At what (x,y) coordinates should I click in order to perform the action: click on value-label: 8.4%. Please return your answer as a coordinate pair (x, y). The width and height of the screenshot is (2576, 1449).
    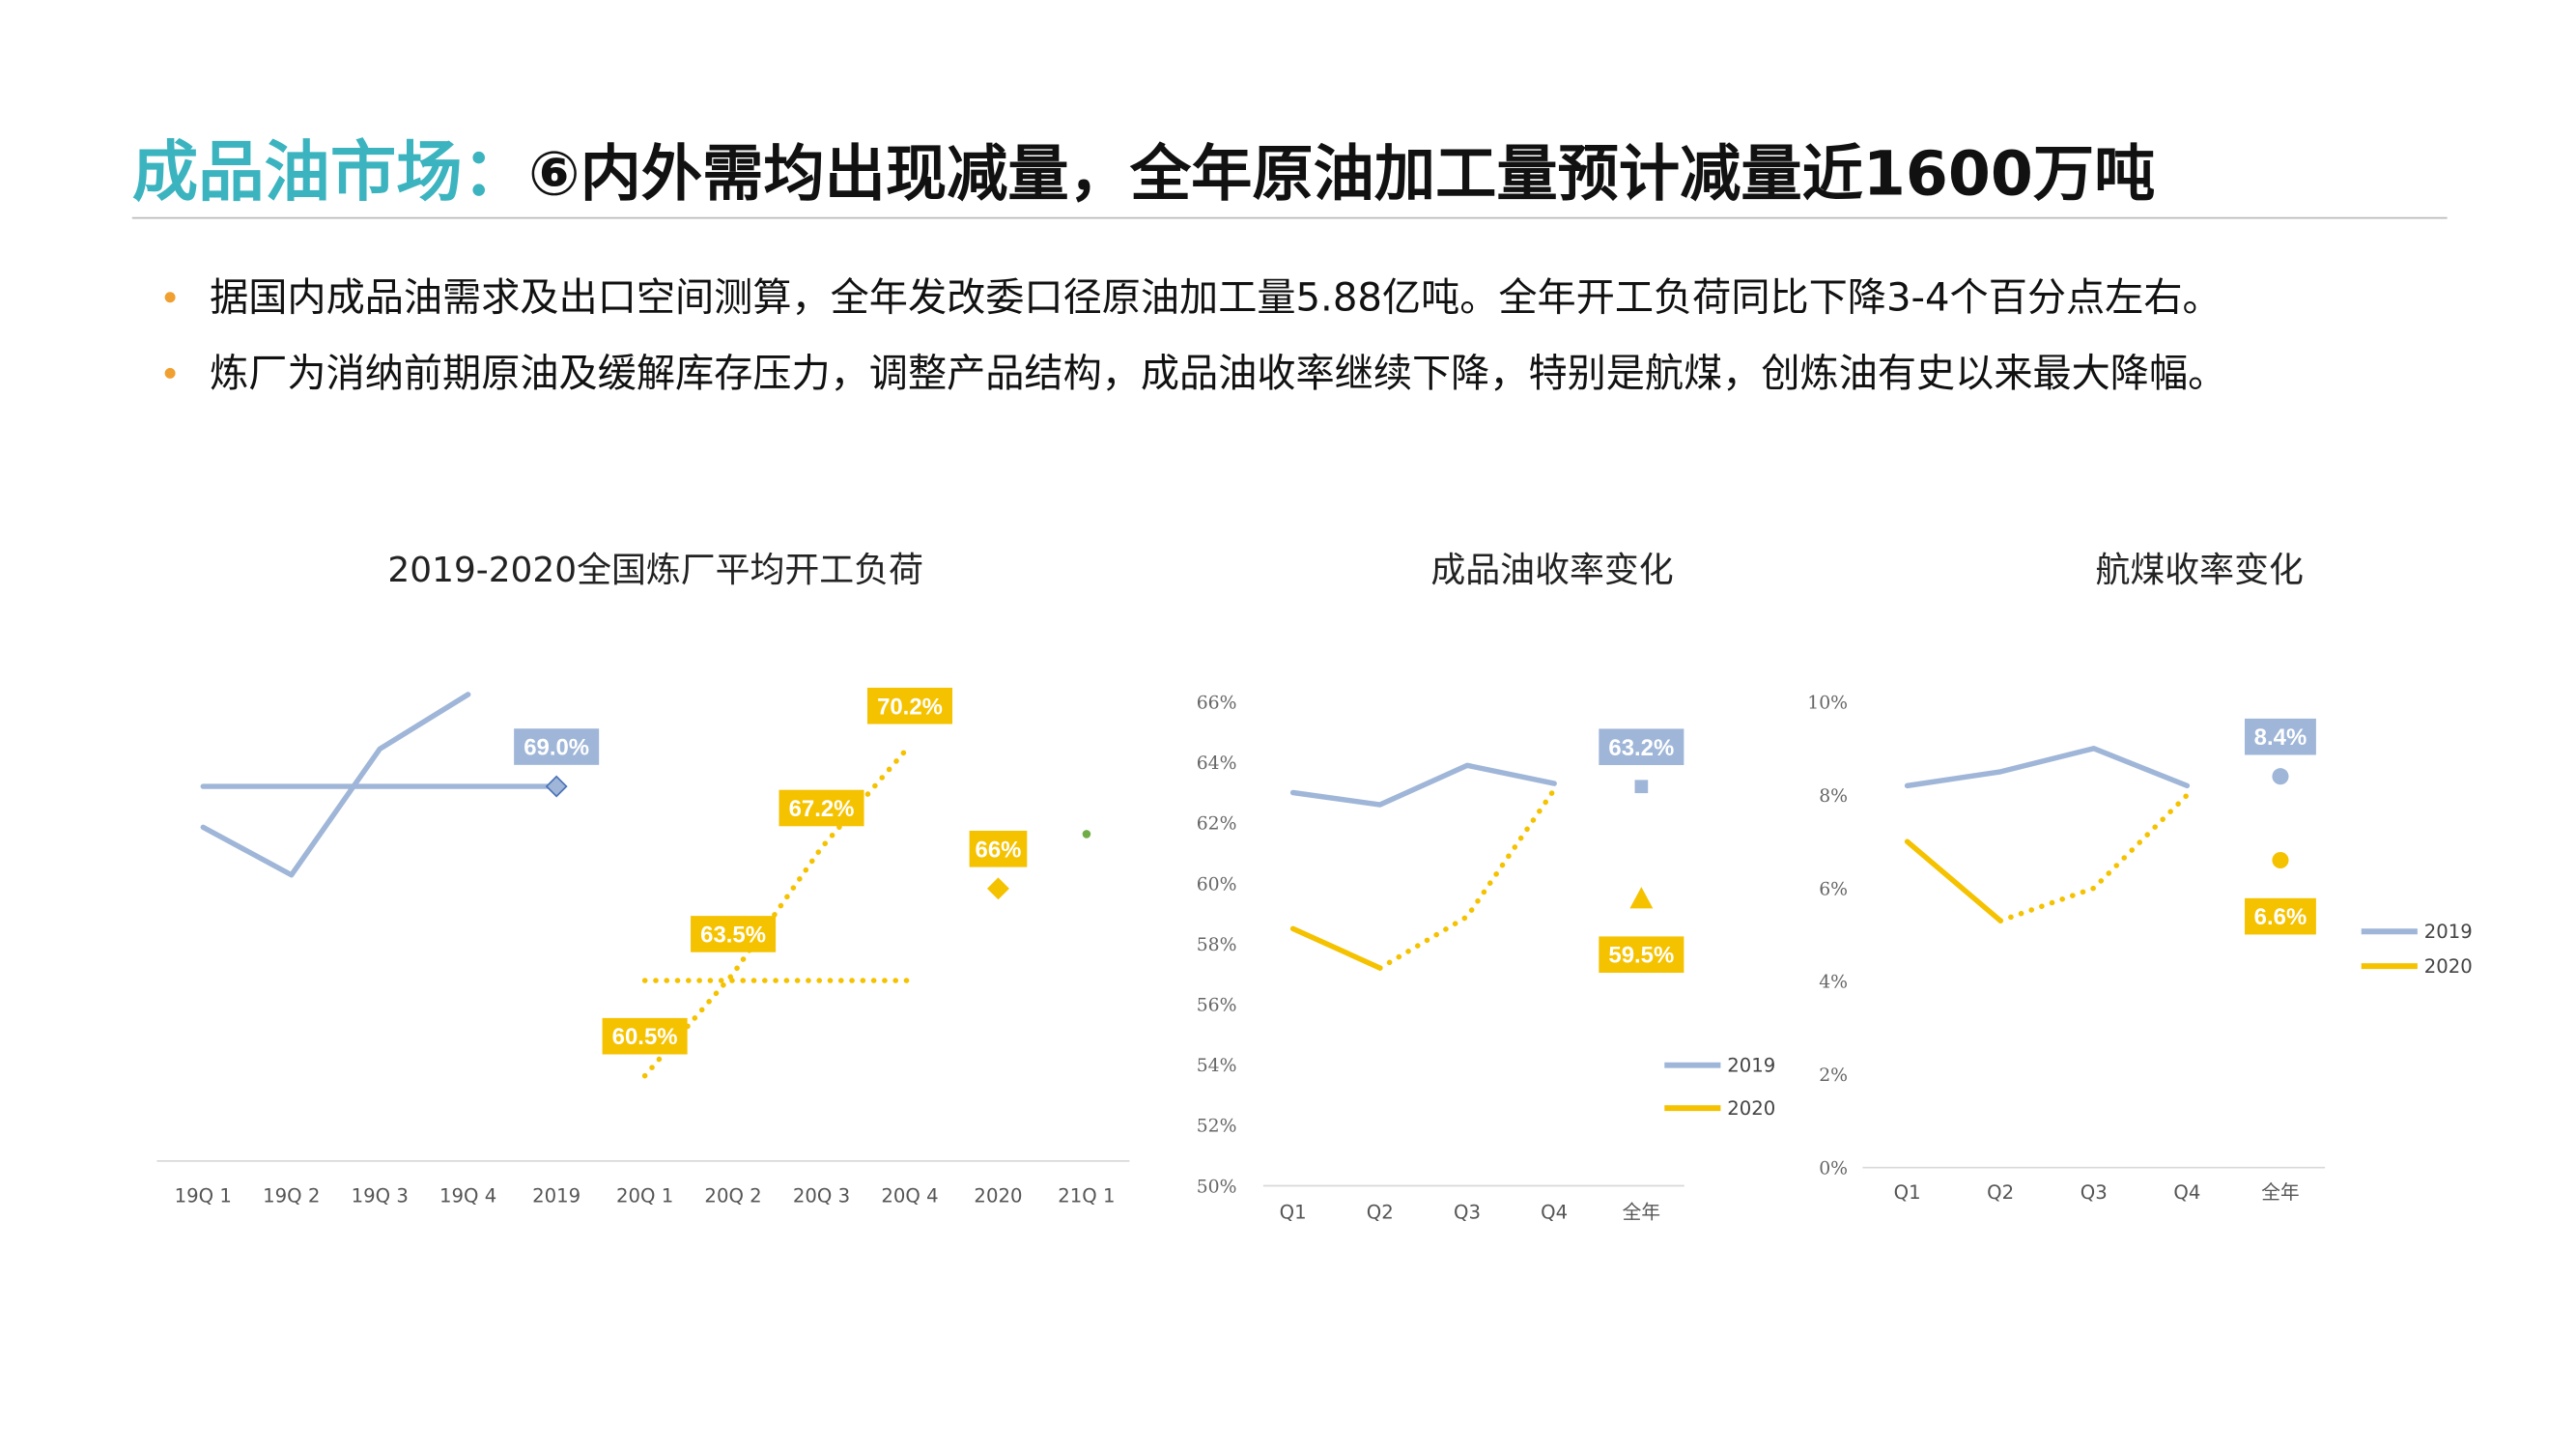
    Looking at the image, I should click on (2280, 737).